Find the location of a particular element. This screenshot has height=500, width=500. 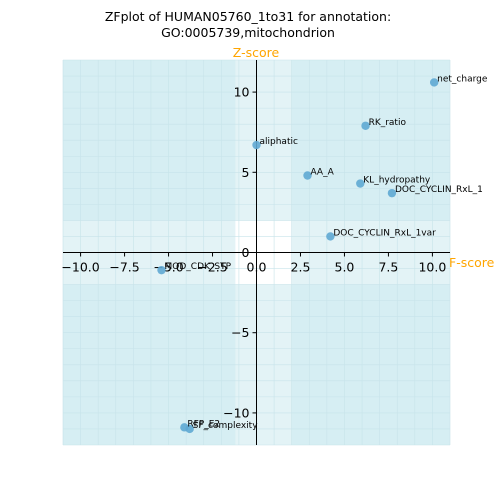

x-tick-label: 2.5 is located at coordinates (301, 267).